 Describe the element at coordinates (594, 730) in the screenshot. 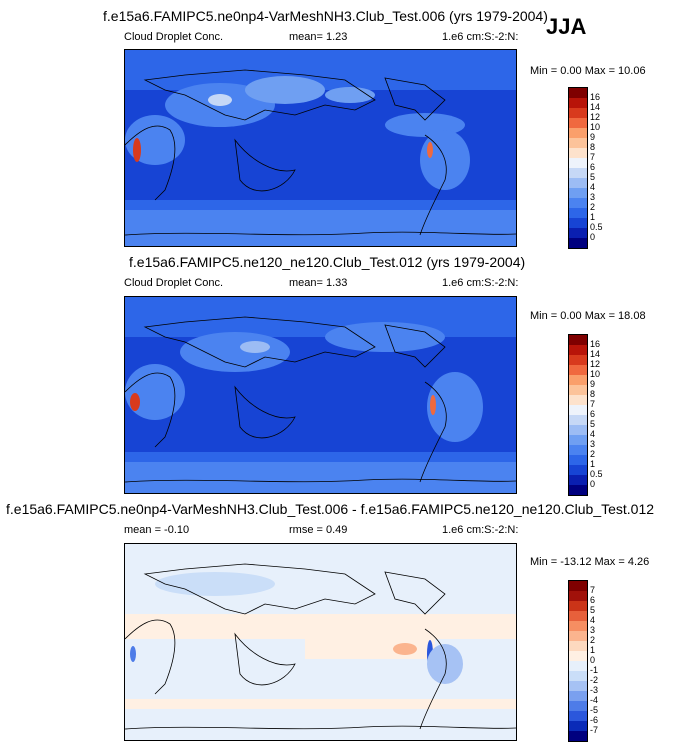

I see `colorbar-tick-label: -7` at that location.